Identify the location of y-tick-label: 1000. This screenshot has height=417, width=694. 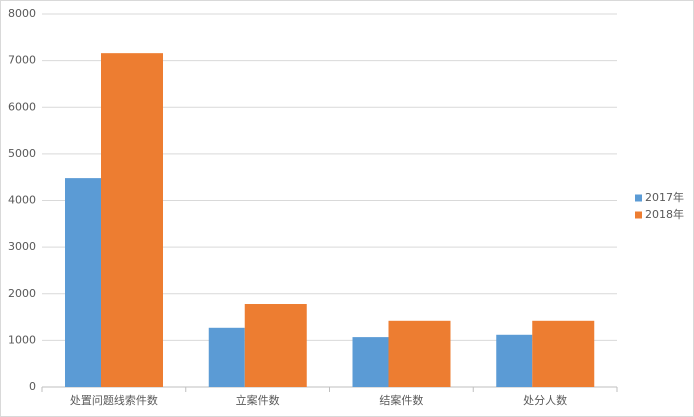
(22, 339).